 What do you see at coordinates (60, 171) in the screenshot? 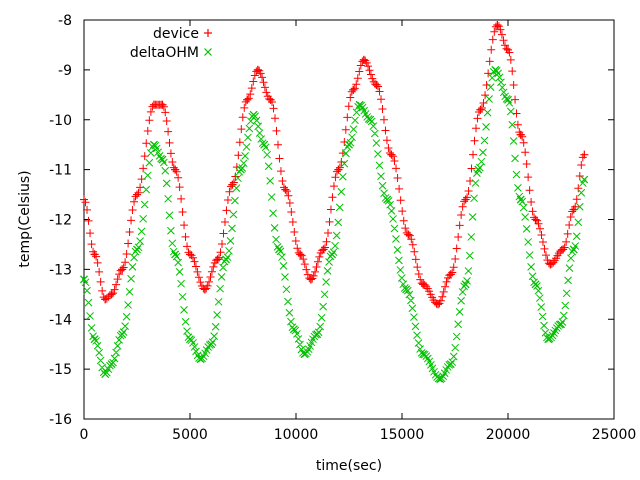
I see `y-tick-label: -11` at bounding box center [60, 171].